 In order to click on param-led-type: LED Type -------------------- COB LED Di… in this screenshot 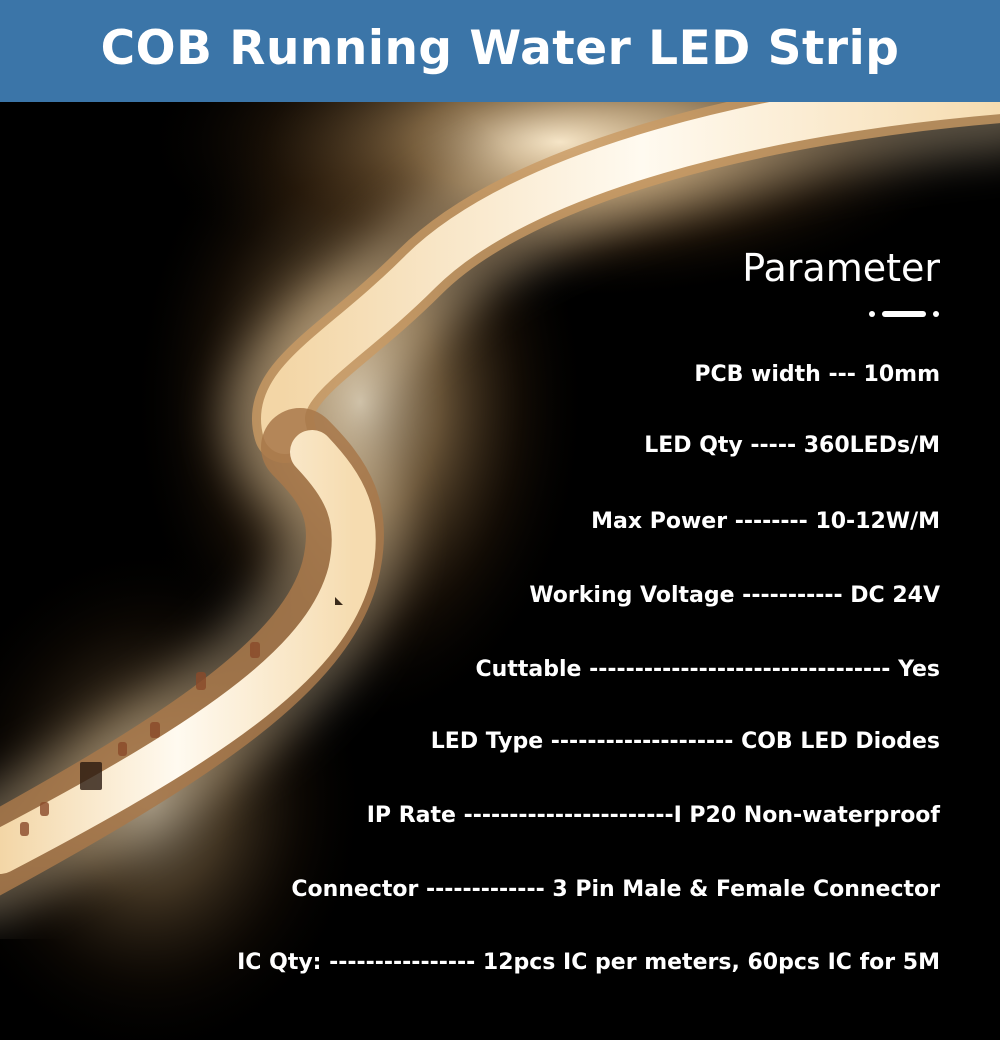, I will do `click(685, 741)`.